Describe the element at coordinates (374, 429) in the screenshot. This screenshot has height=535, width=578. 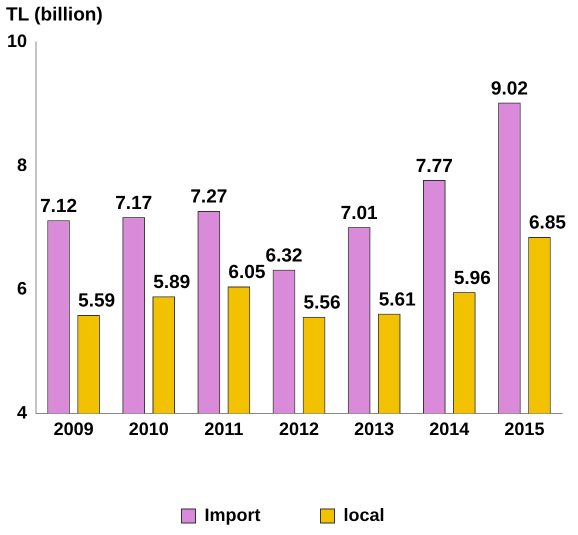
I see `x-tick-label: 2013` at that location.